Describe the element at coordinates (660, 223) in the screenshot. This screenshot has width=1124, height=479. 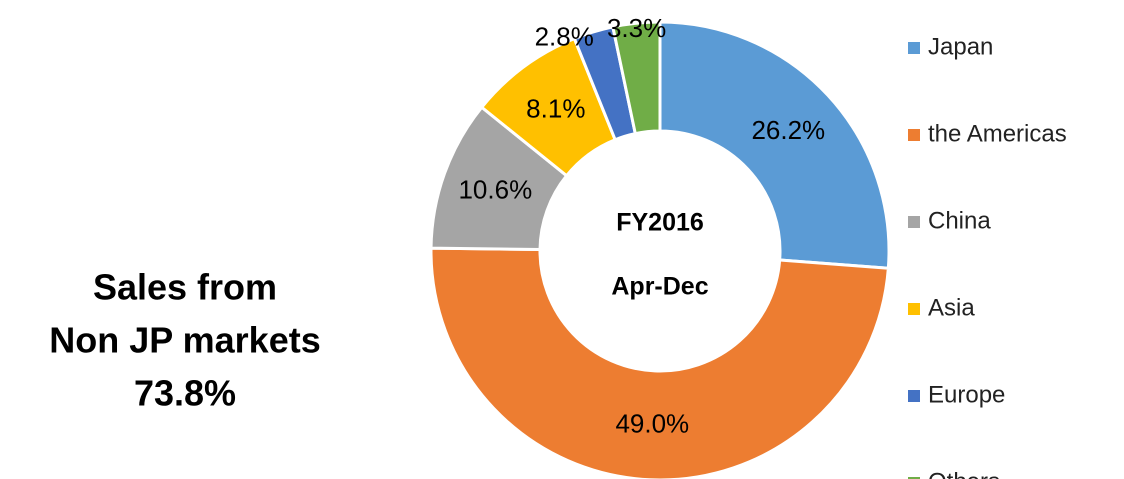
I see `center-text: FY2016` at that location.